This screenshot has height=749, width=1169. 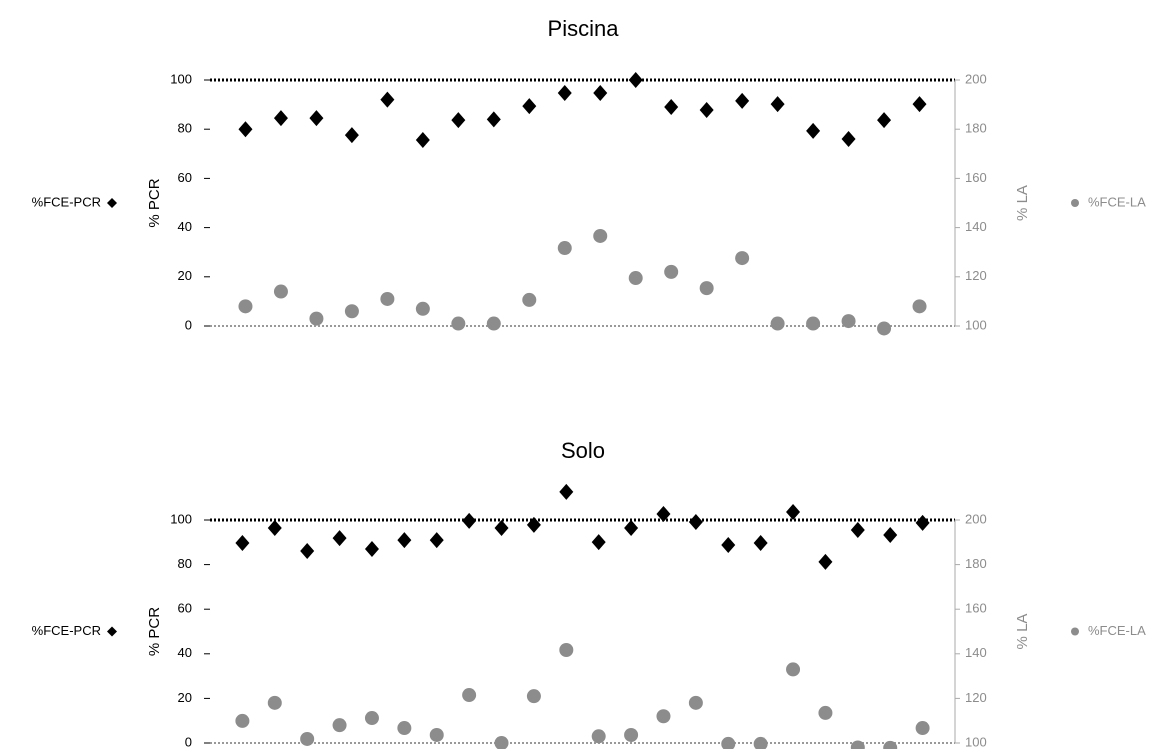 I want to click on y2-tick-label: 200, so click(x=976, y=78).